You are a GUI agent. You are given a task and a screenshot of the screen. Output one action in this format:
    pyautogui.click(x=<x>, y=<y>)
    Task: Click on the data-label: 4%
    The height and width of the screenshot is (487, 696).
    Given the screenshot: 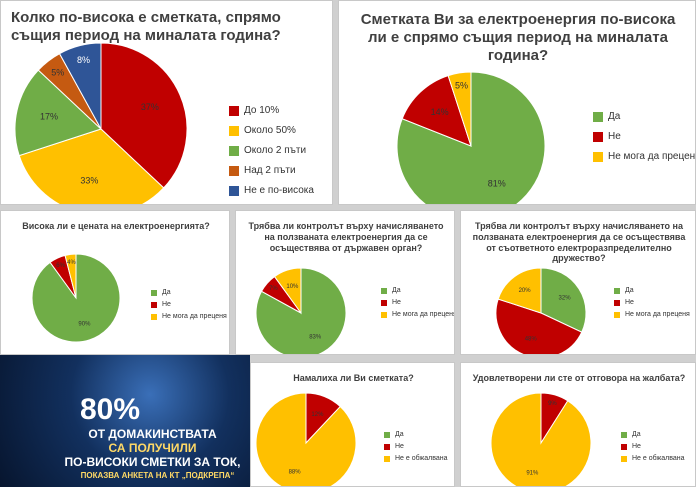 What is the action you would take?
    pyautogui.click(x=71, y=263)
    